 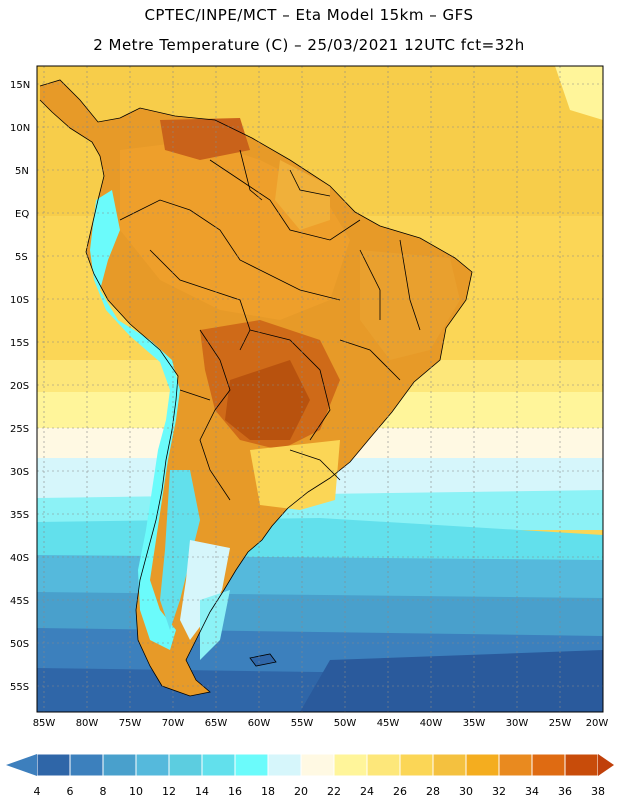 What do you see at coordinates (388, 723) in the screenshot?
I see `lon-label: 45W` at bounding box center [388, 723].